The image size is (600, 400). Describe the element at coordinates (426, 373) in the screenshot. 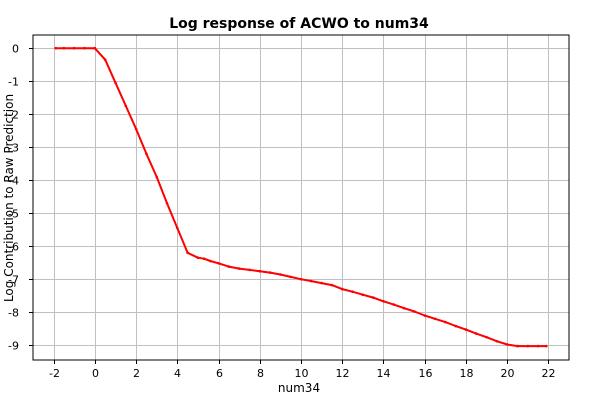

I see `x-tick-label: 16` at that location.